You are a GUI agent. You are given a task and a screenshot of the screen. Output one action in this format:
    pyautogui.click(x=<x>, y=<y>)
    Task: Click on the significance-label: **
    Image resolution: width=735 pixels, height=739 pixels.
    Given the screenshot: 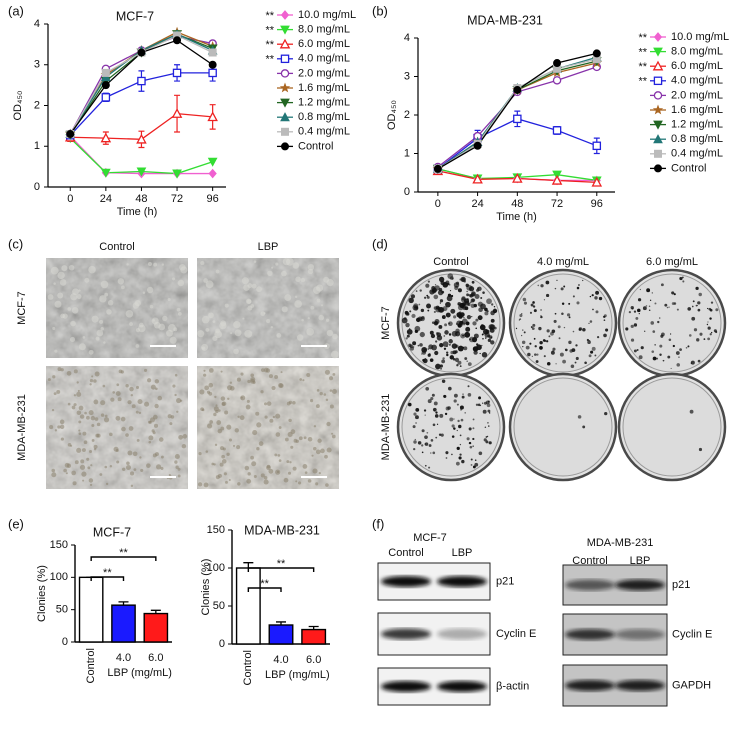 What is the action you would take?
    pyautogui.click(x=281, y=564)
    